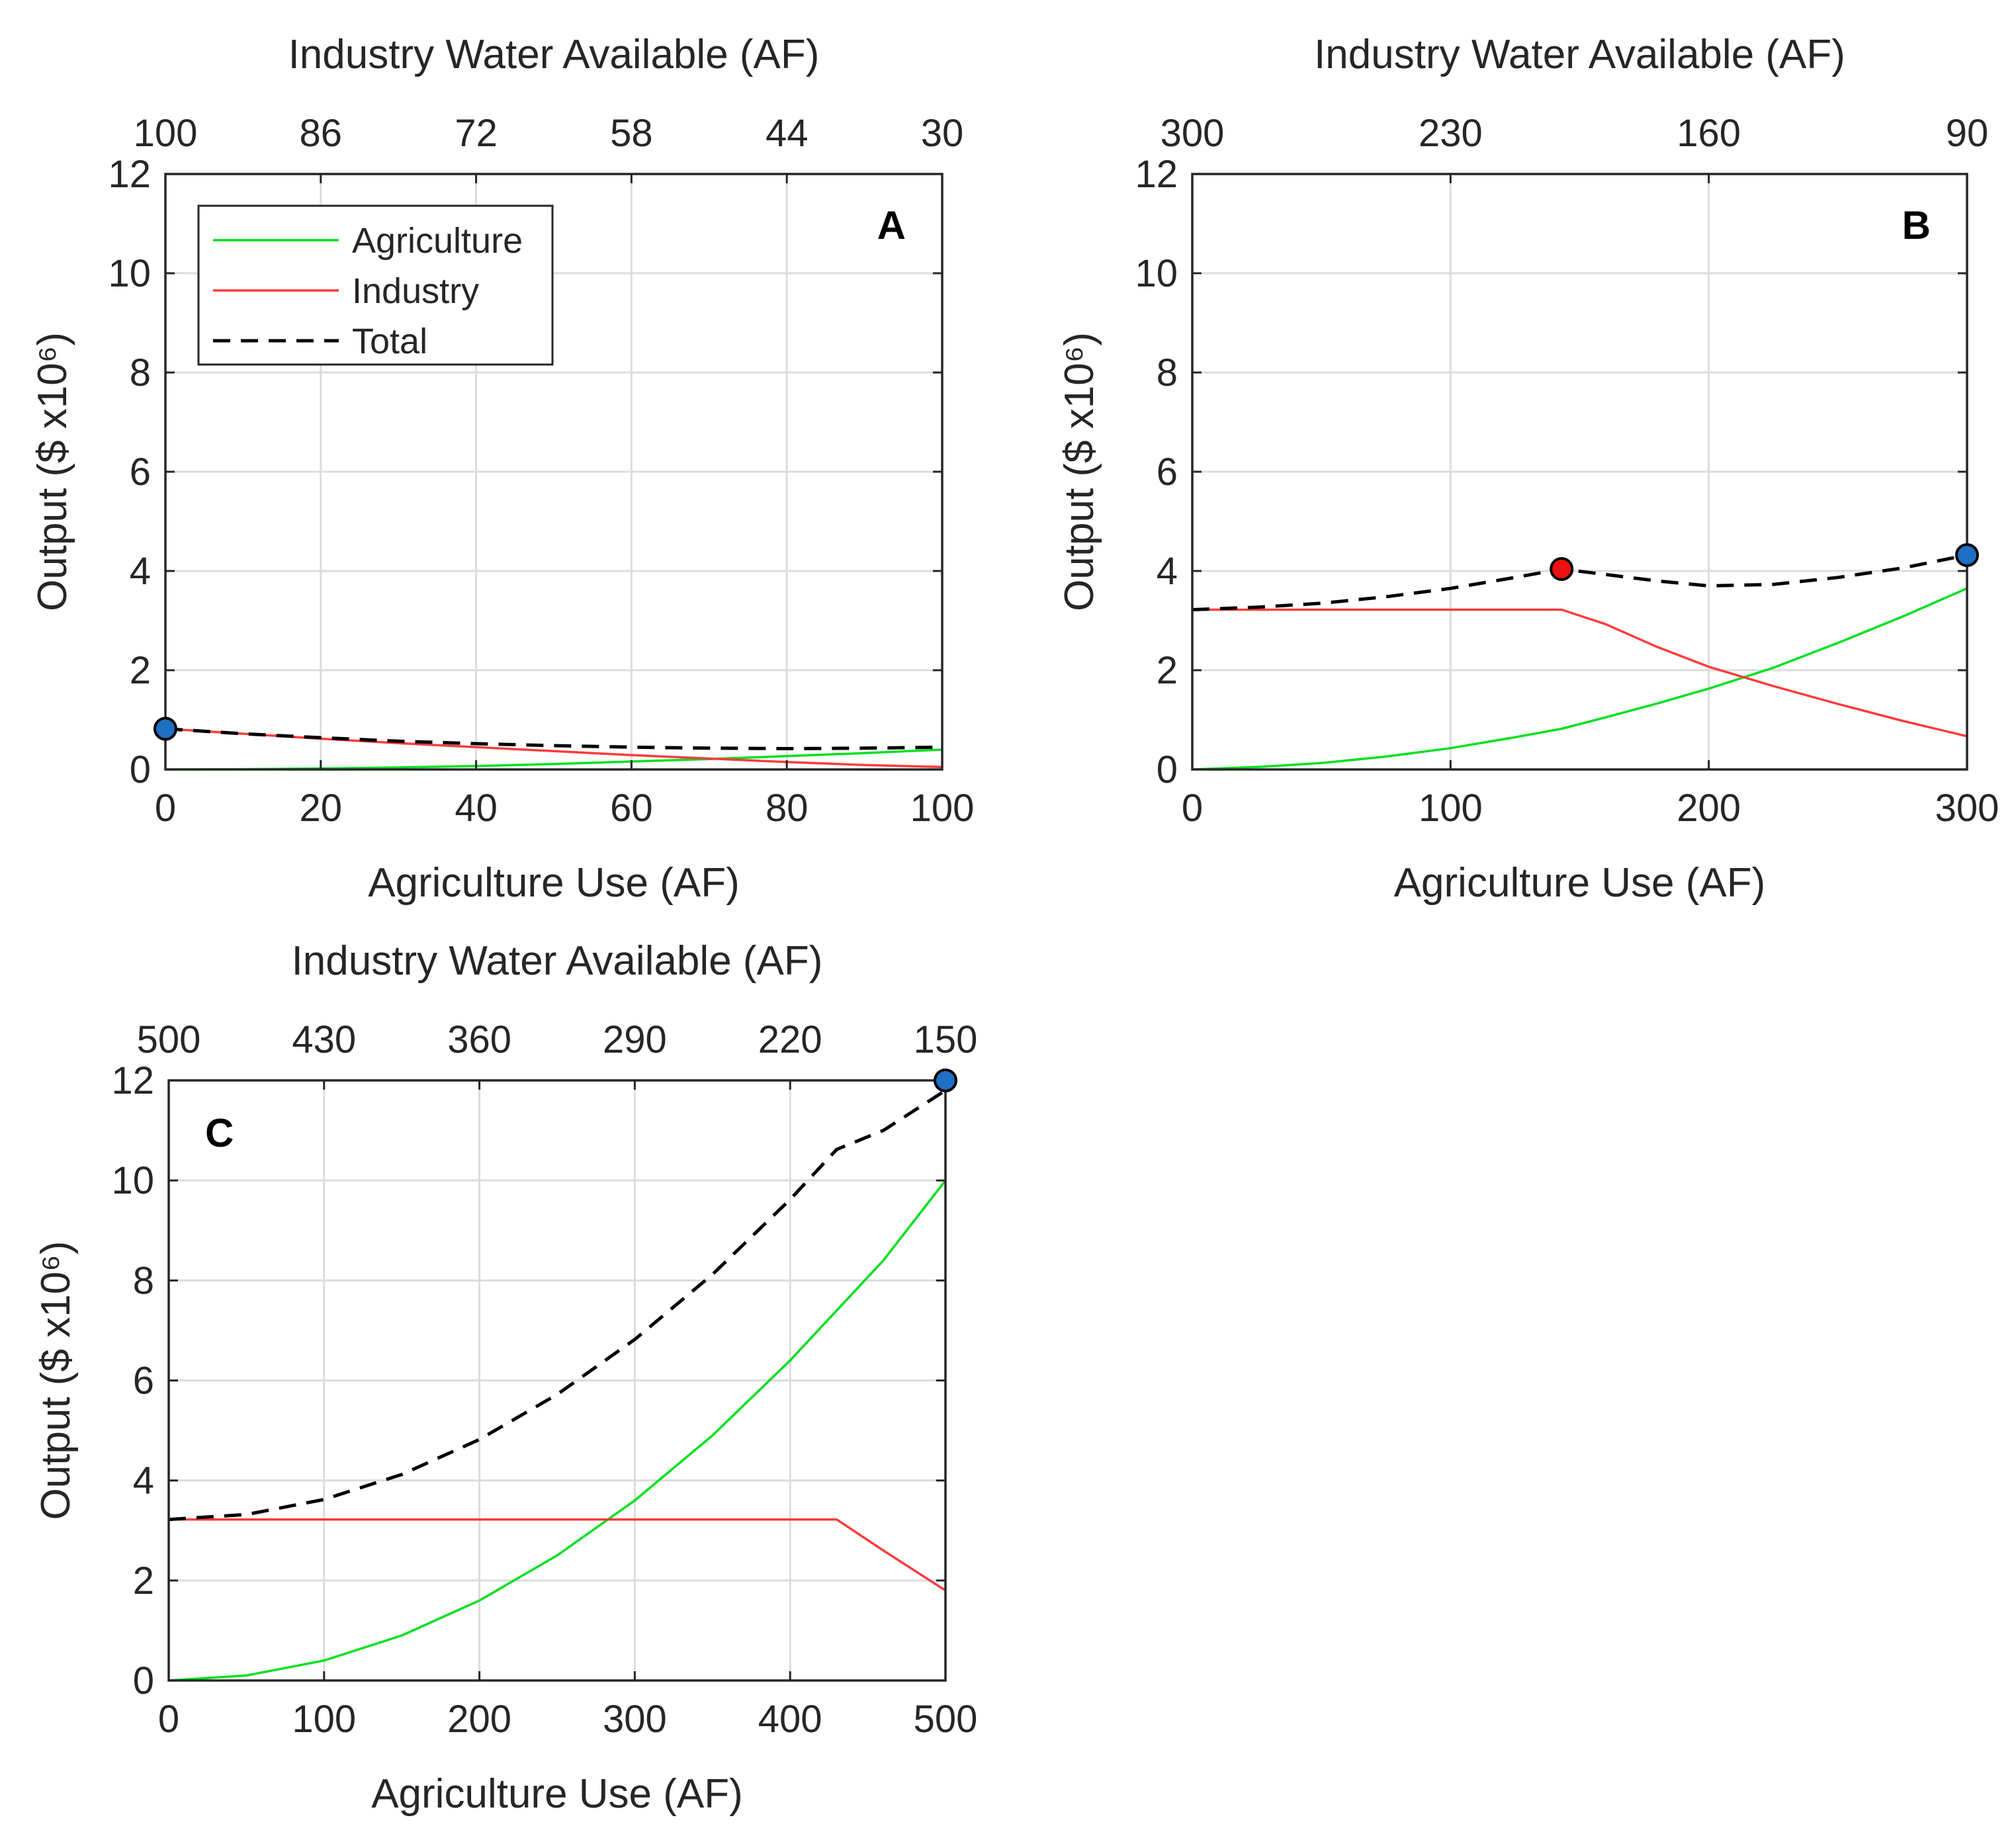  I want to click on top-tick-label: 500, so click(169, 1040).